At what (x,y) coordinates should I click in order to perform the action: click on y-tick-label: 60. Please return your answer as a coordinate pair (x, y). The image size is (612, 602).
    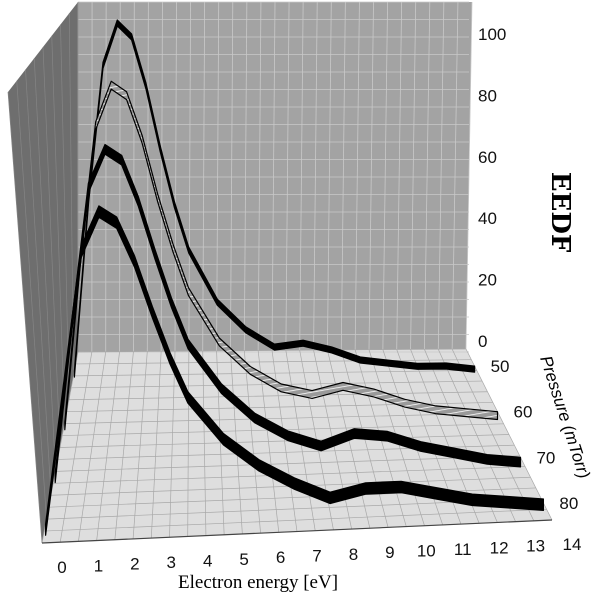
    Looking at the image, I should click on (487, 157).